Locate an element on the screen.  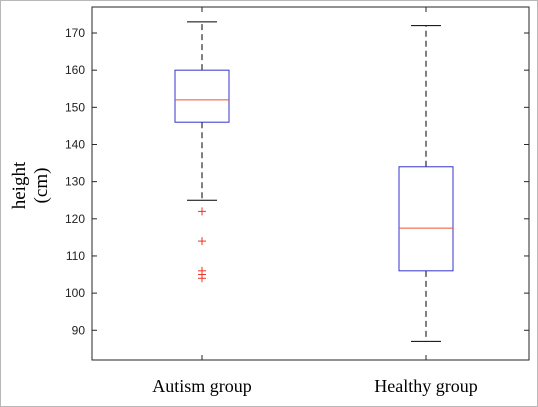
y-tick-label: 150 is located at coordinates (75, 107).